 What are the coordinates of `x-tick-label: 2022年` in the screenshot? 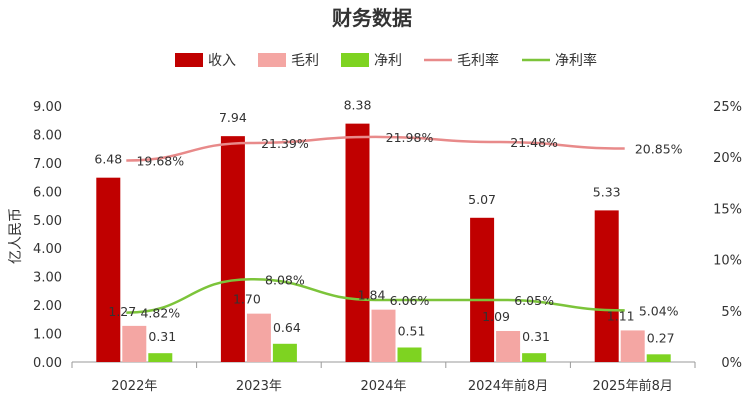 It's located at (134, 386).